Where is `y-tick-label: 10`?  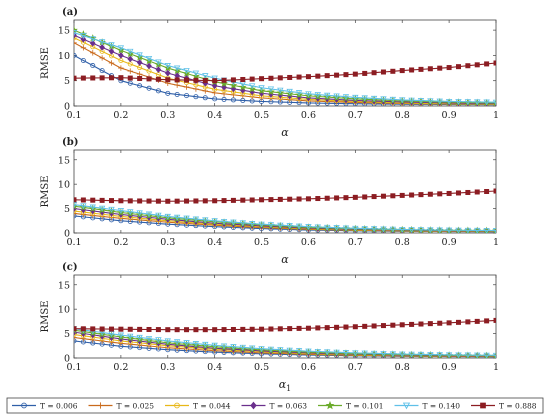 y-tick-label: 10 is located at coordinates (64, 310).